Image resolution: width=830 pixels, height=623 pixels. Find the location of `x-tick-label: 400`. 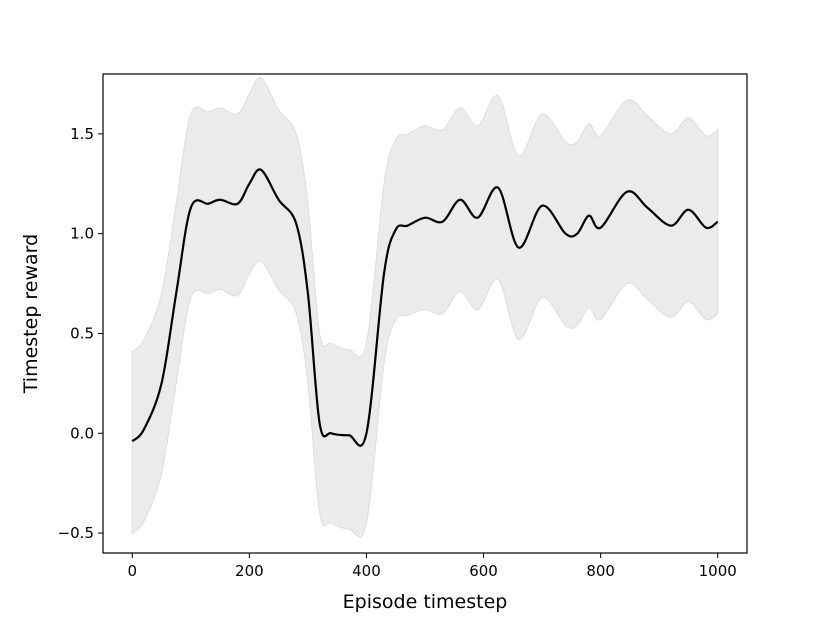

x-tick-label: 400 is located at coordinates (366, 571).